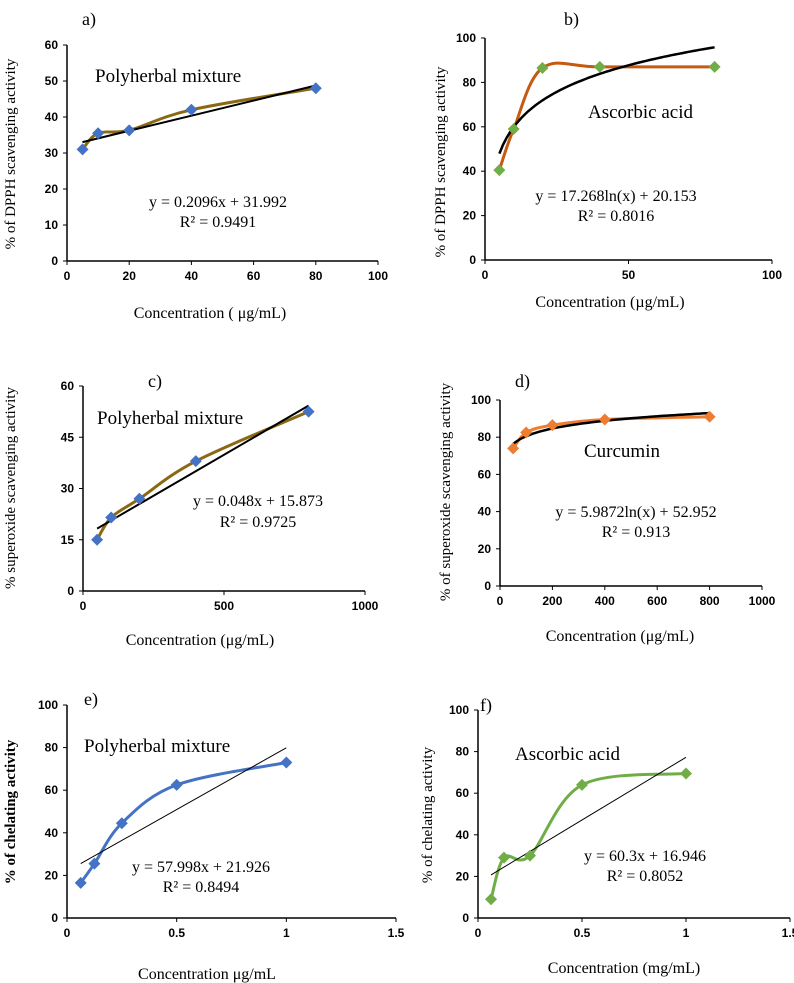 This screenshot has width=794, height=983. What do you see at coordinates (609, 302) in the screenshot?
I see `x-axis-label: Concentration (µg/mL)` at bounding box center [609, 302].